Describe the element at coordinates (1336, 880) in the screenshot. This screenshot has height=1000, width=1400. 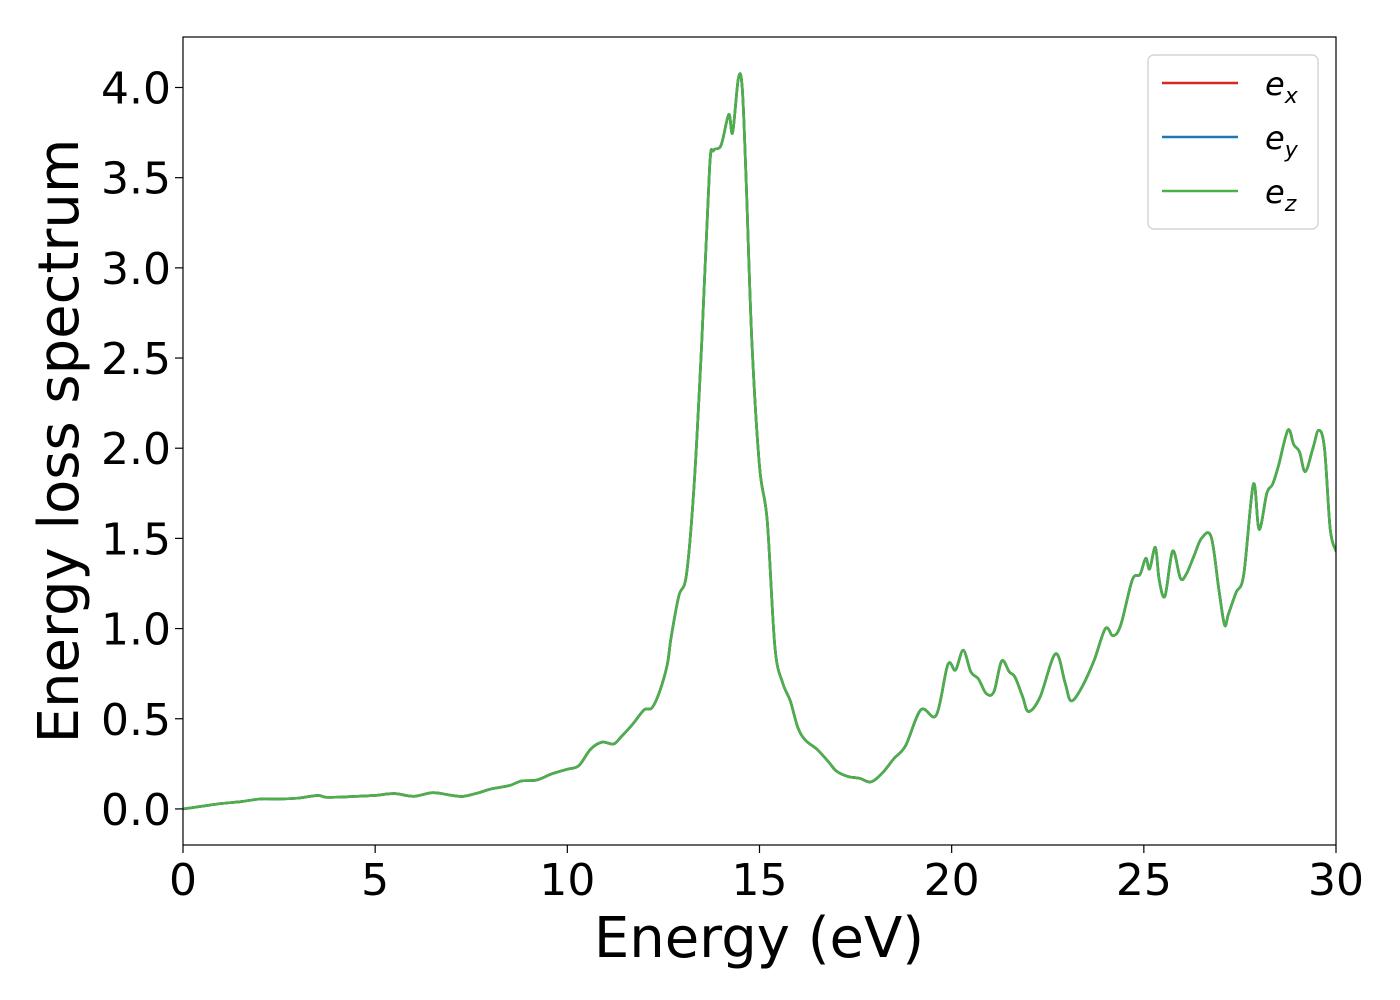
I see `x-tick-label: 30` at that location.